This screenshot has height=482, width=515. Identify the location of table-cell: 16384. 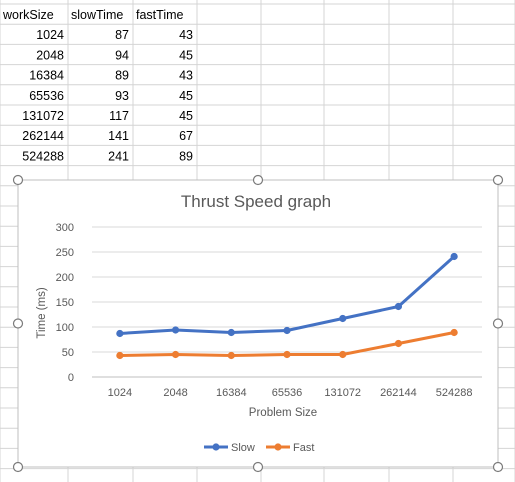
(46, 76).